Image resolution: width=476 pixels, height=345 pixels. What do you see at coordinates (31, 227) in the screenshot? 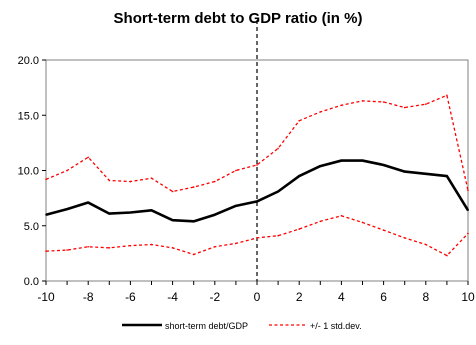
I see `y-tick-label: 5.0` at bounding box center [31, 227].